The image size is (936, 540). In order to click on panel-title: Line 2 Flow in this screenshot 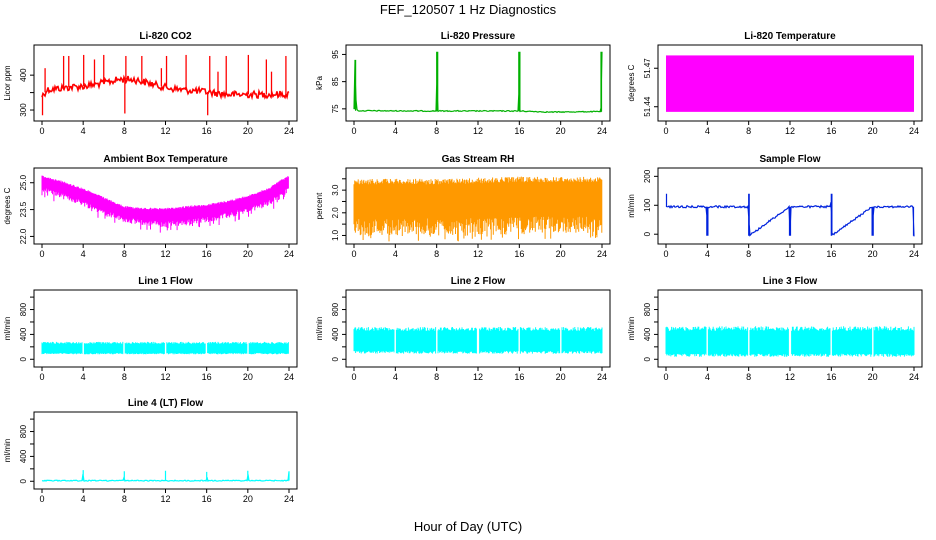, I will do `click(478, 281)`.